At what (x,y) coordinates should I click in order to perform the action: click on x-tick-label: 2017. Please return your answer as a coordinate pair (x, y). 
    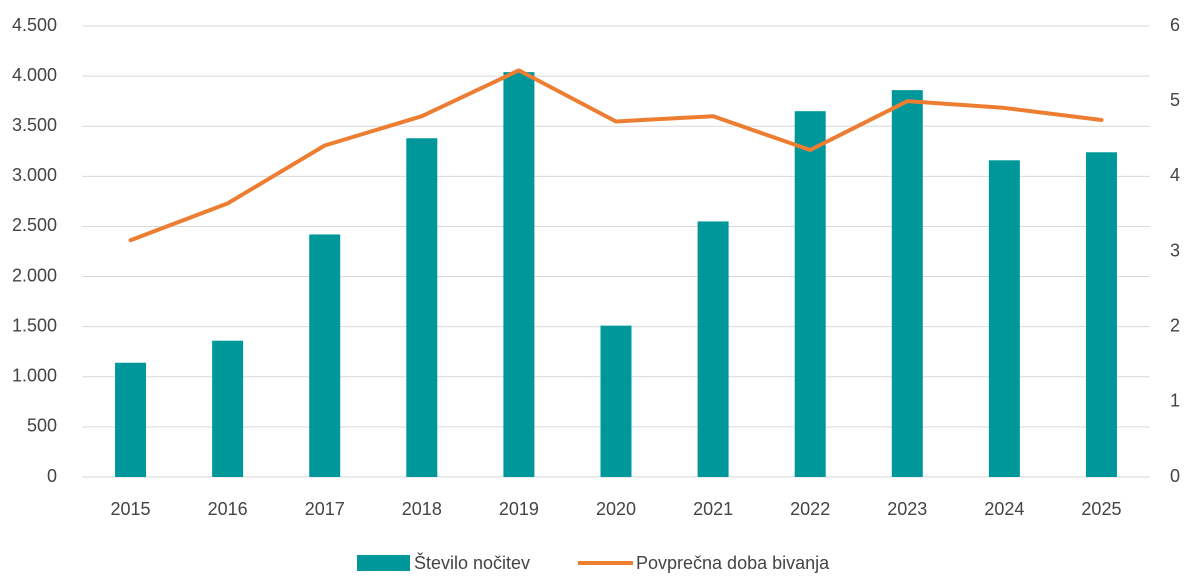
    Looking at the image, I should click on (325, 509).